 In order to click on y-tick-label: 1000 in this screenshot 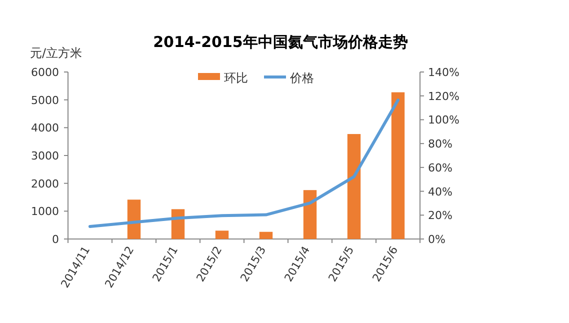, I will do `click(45, 211)`.